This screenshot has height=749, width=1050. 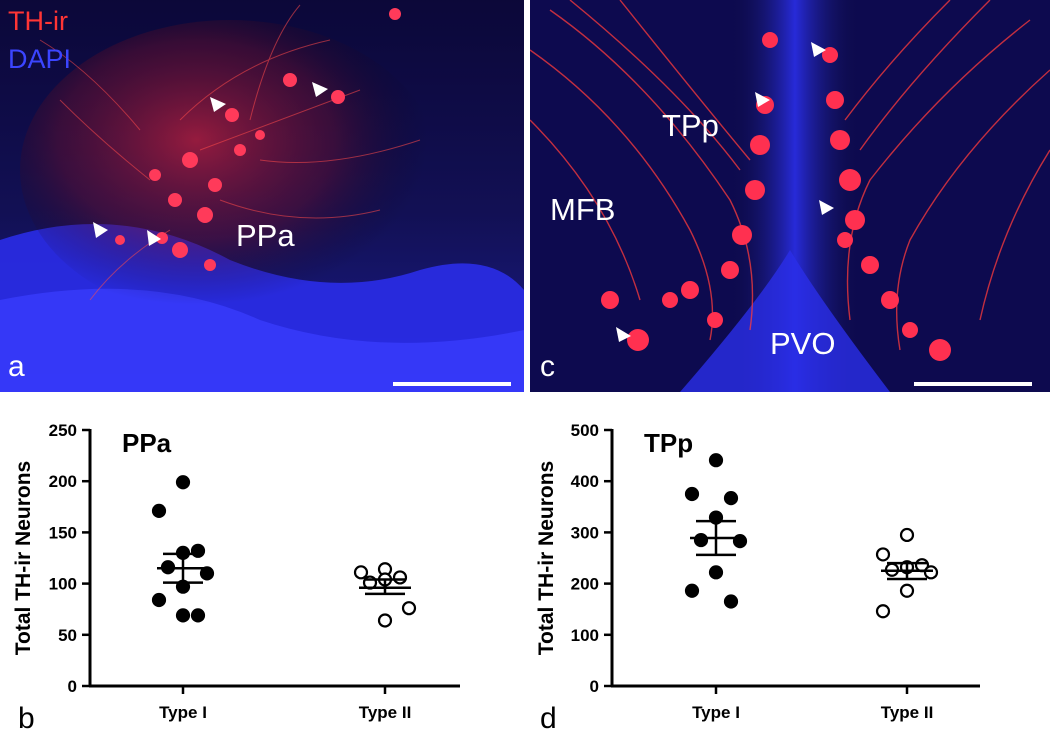 I want to click on plot-b-y-tick-label: 150, so click(x=63, y=532).